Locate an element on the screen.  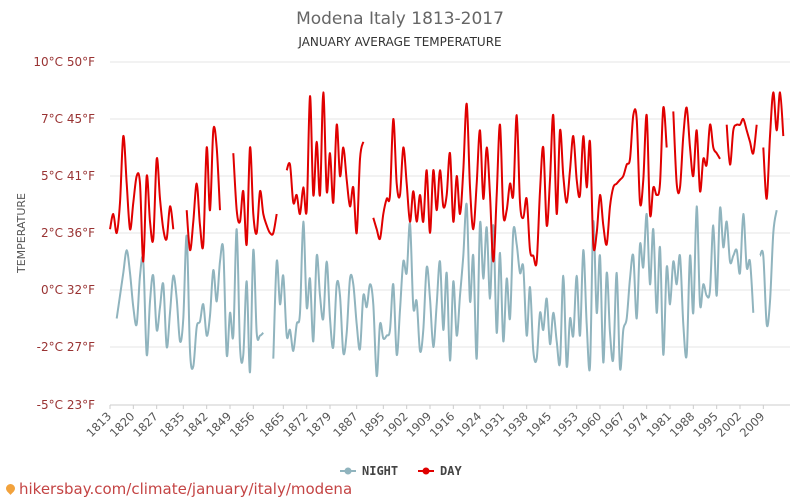
x-tick-label: 1960 is located at coordinates (589, 424).